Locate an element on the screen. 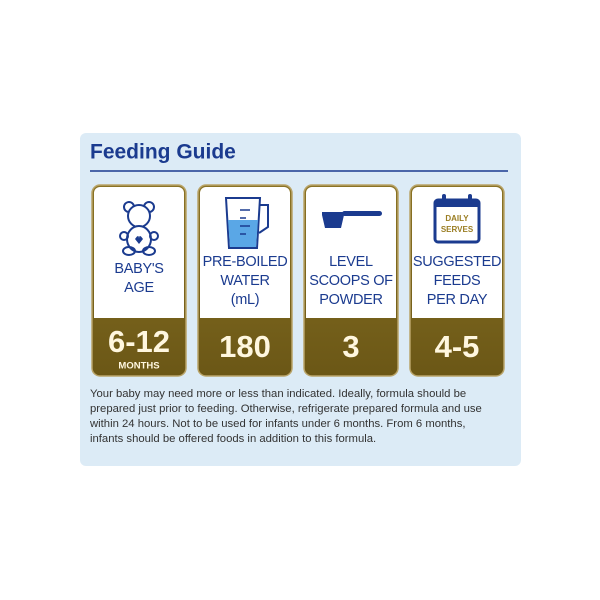  card-label: SCOOPS OF is located at coordinates (351, 281).